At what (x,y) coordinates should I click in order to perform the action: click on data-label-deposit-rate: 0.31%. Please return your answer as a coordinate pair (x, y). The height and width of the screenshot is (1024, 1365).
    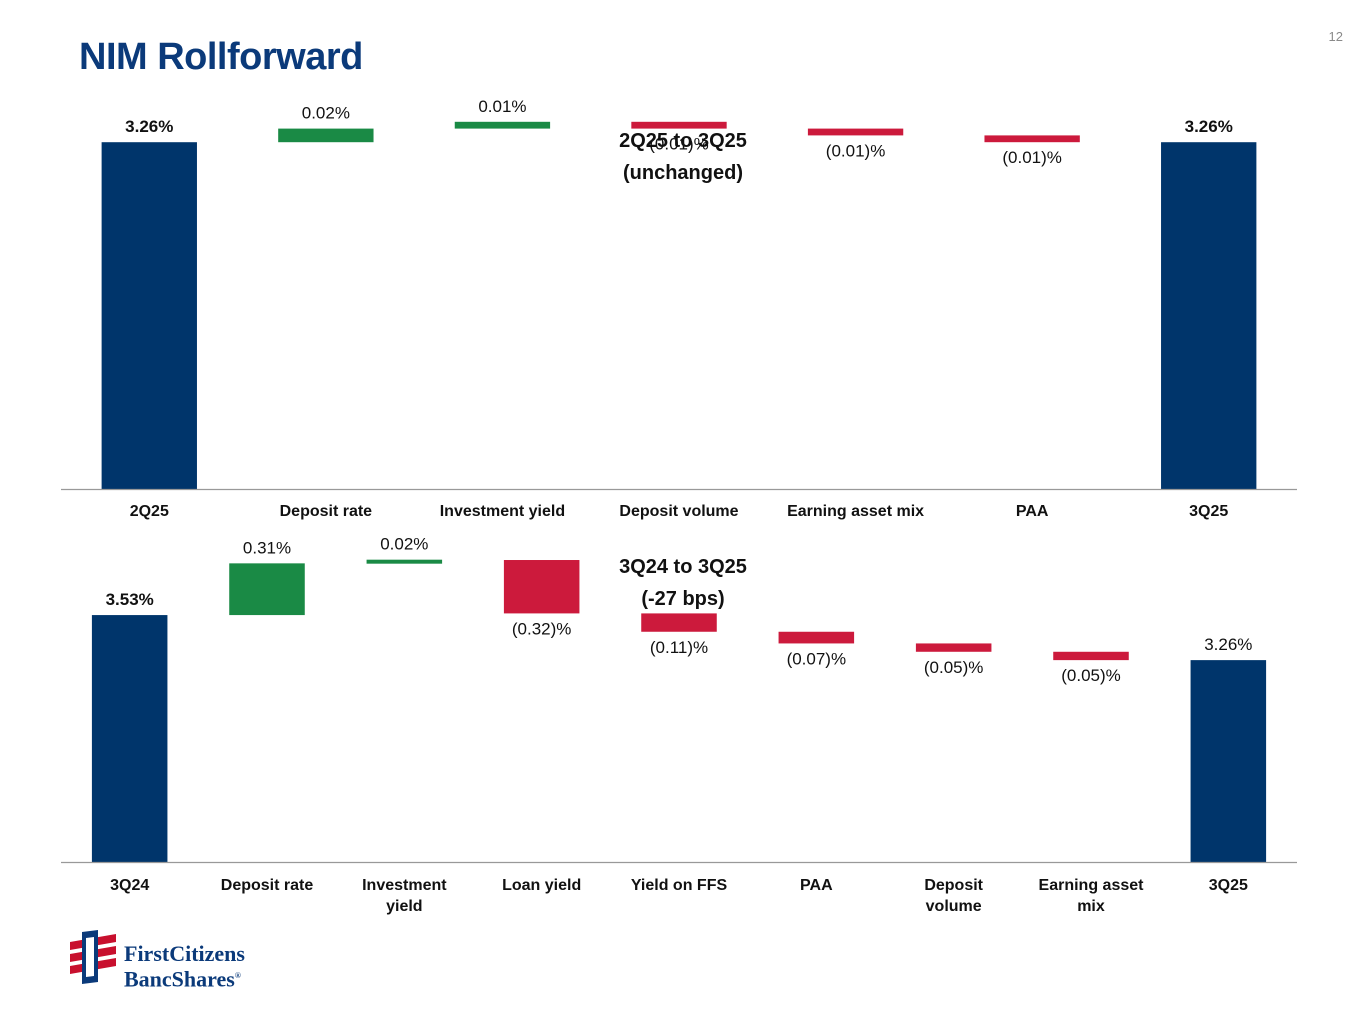
    Looking at the image, I should click on (267, 547).